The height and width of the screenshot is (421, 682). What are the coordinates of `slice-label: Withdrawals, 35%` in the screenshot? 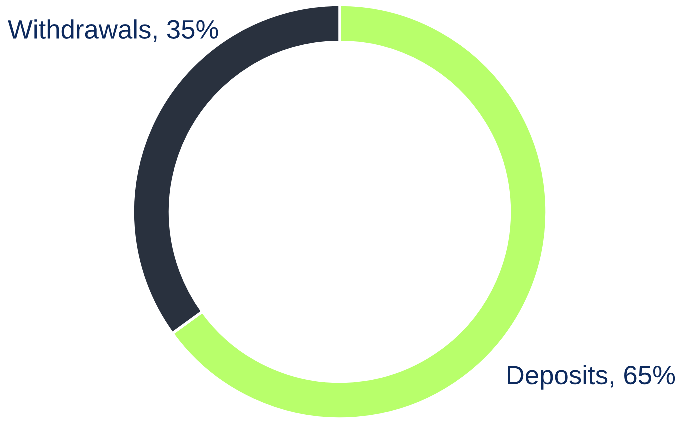 It's located at (113, 31).